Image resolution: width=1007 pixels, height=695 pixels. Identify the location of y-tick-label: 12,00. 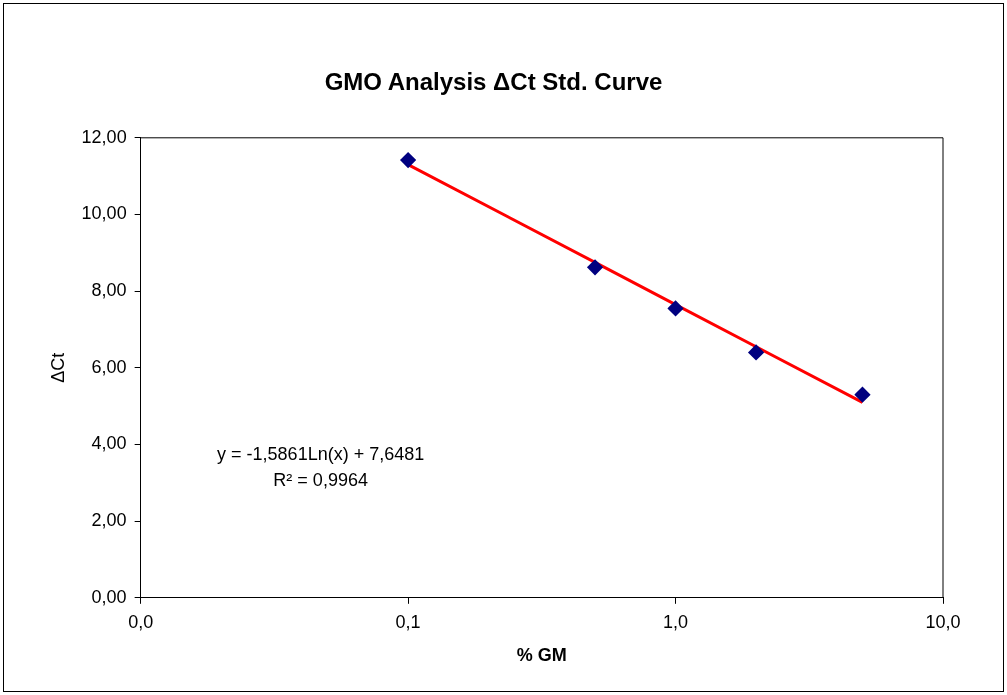
(104, 136).